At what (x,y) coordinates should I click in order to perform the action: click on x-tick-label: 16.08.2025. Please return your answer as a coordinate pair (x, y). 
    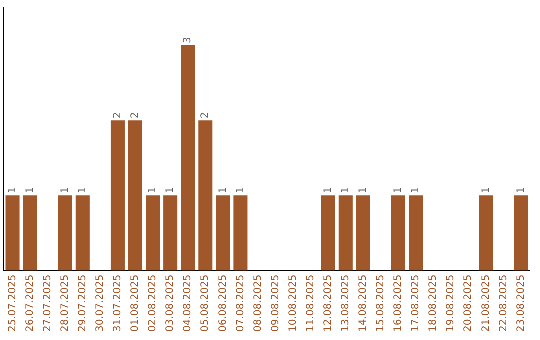
    Looking at the image, I should click on (398, 303).